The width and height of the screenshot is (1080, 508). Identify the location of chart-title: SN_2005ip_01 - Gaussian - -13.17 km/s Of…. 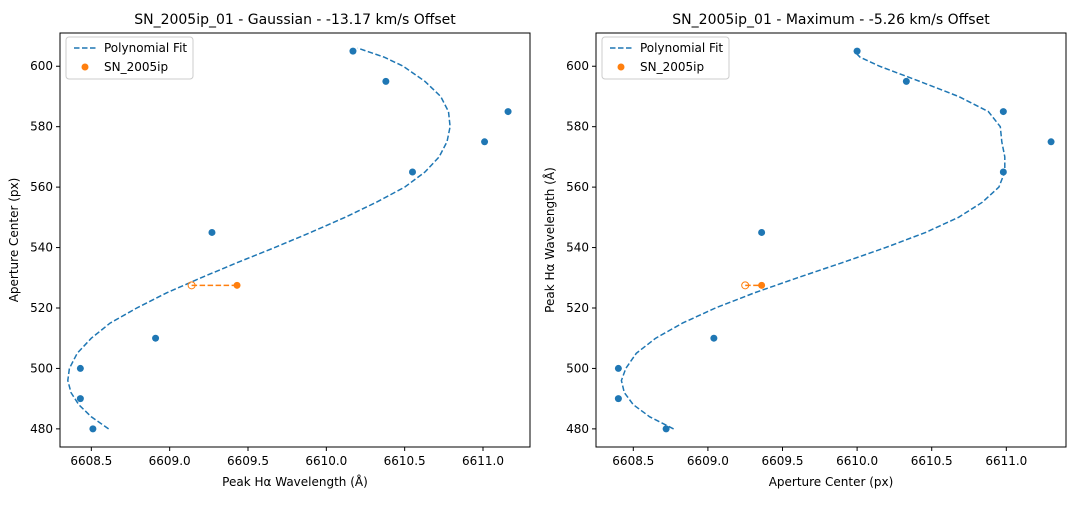
(295, 20).